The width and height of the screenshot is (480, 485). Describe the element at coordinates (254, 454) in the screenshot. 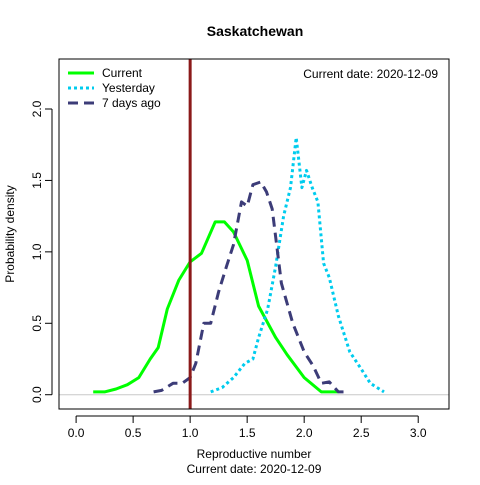

I see `x-axis-label: Reproductive number` at that location.